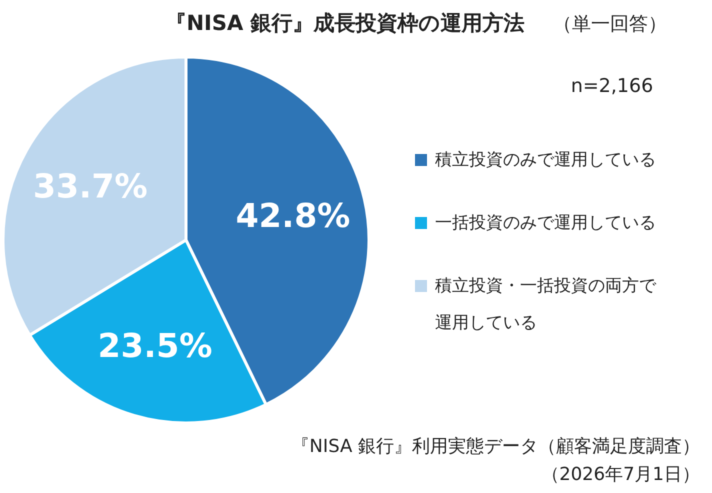 This screenshot has width=712, height=493. I want to click on chart-subtitle: （単一回答）, so click(610, 24).